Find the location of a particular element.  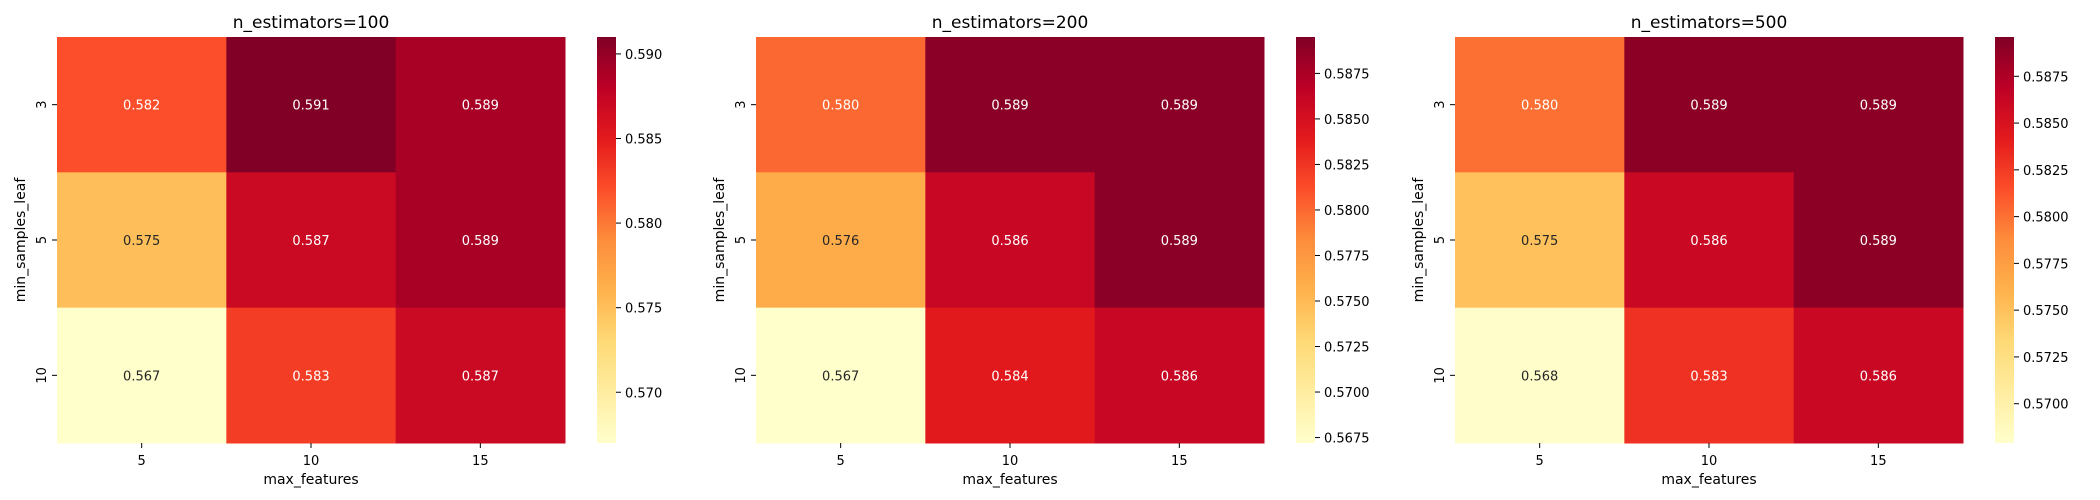

cell-value-label: 0.591 is located at coordinates (310, 106).